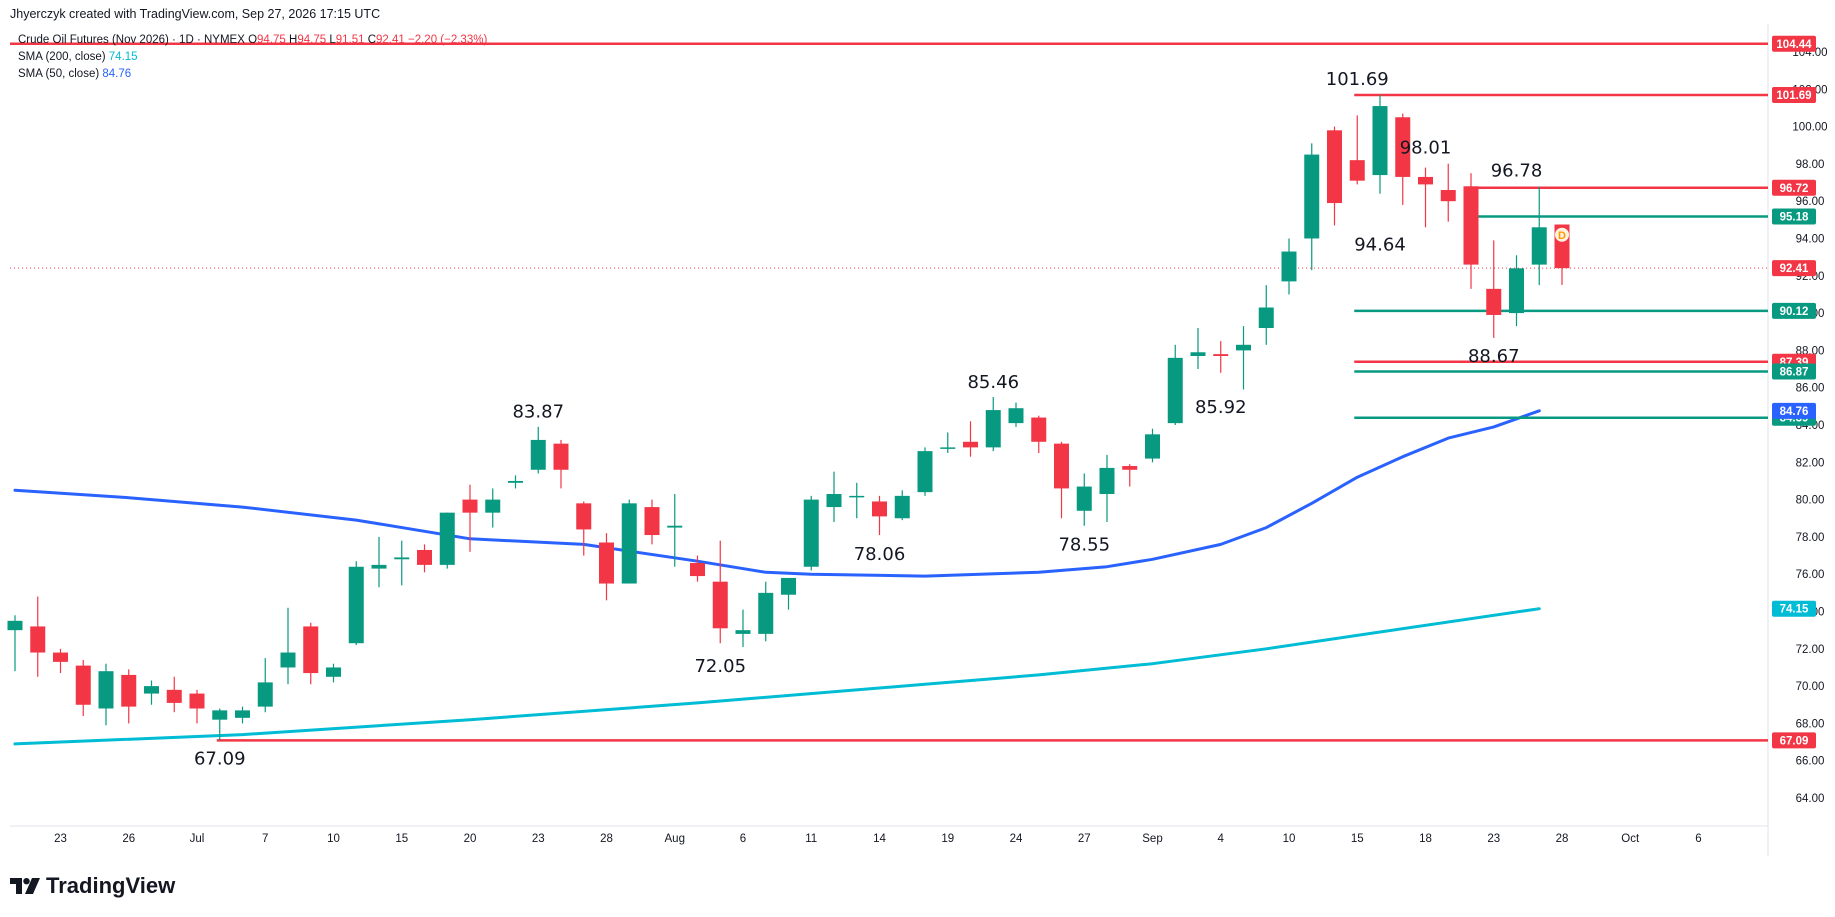 The height and width of the screenshot is (917, 1835). I want to click on price-badge-label: 95.18, so click(1794, 217).